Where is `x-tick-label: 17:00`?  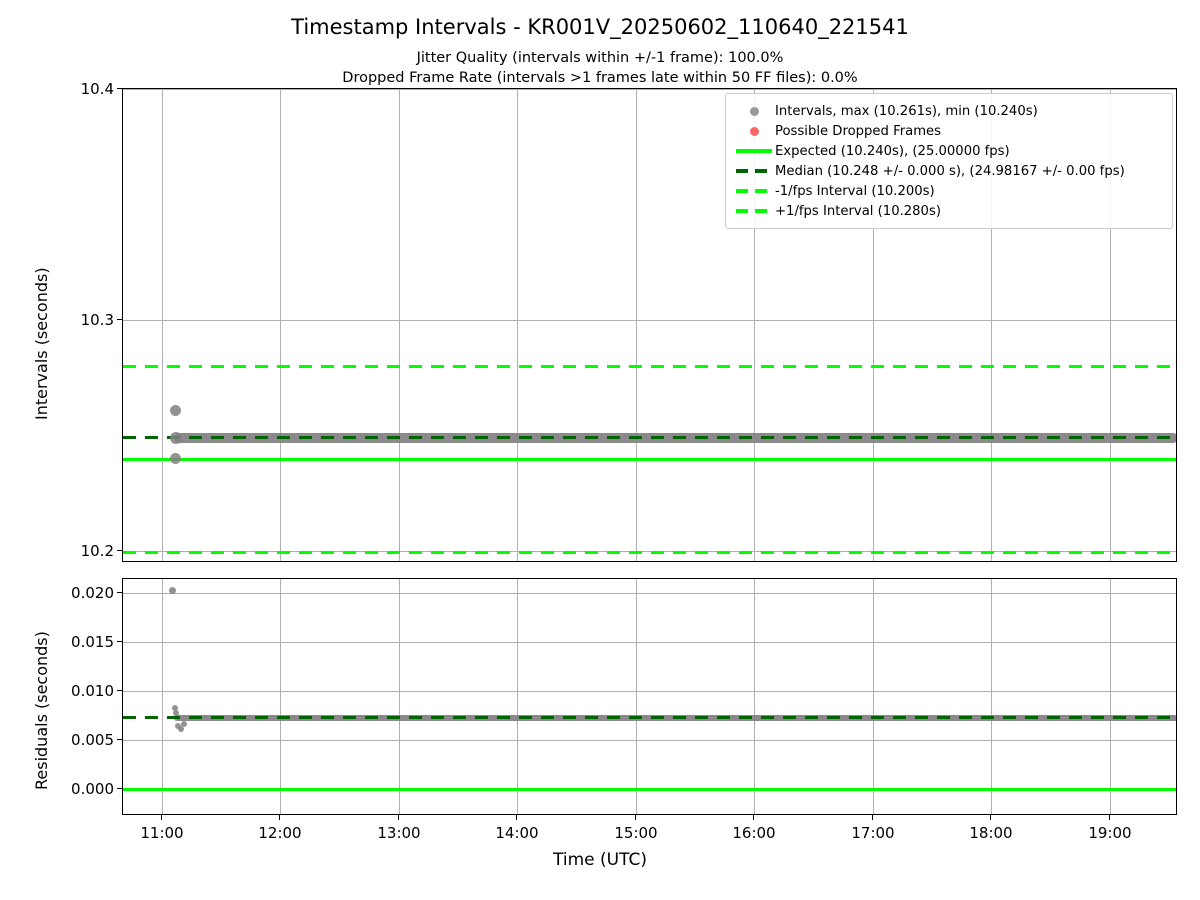 x-tick-label: 17:00 is located at coordinates (873, 833).